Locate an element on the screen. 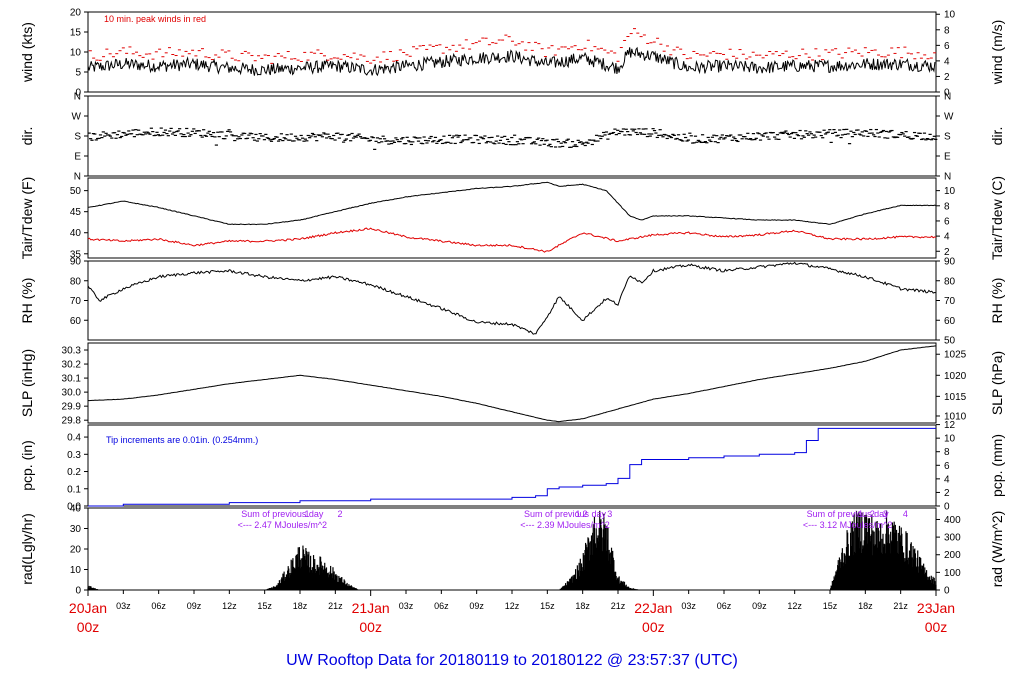 The width and height of the screenshot is (1024, 700). slp-ytick-right-label: 1020 is located at coordinates (955, 376).